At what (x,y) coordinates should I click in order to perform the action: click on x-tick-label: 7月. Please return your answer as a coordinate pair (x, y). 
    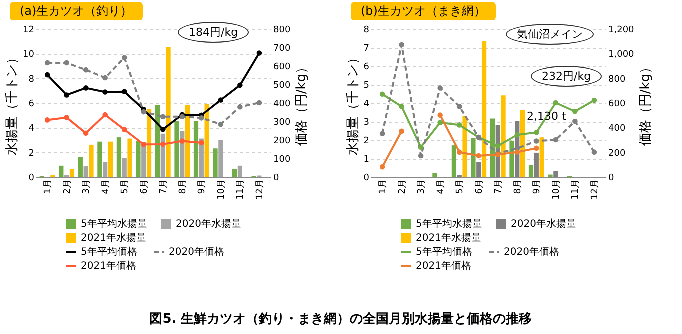
    Looking at the image, I should click on (164, 187).